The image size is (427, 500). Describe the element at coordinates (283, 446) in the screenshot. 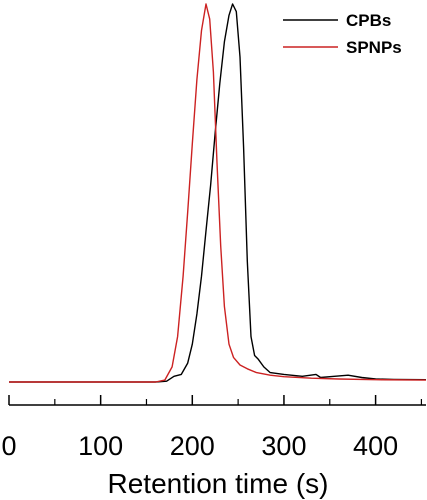

I see `x-tick-label: 300` at that location.